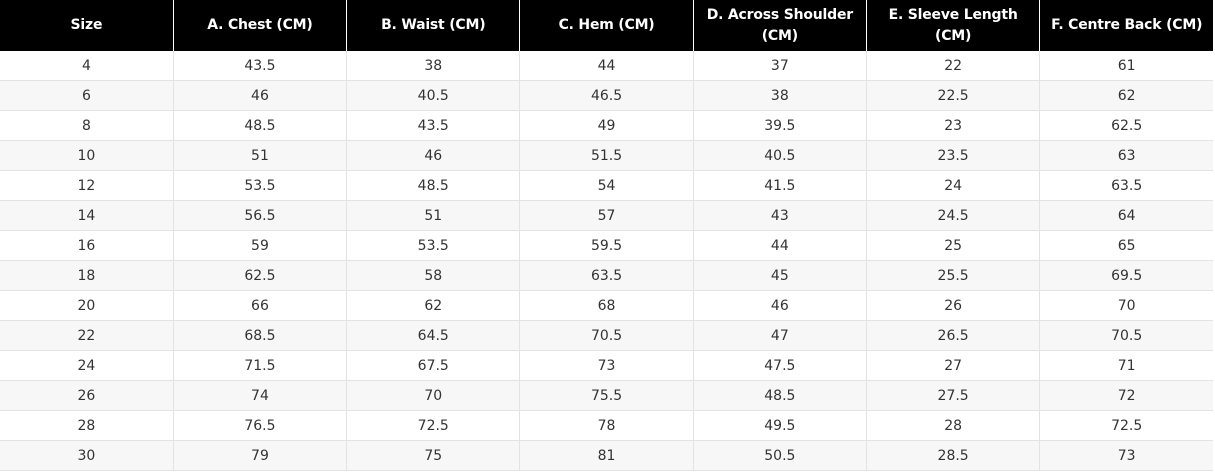  I want to click on table-cell-sleeve-length: 25, so click(953, 245).